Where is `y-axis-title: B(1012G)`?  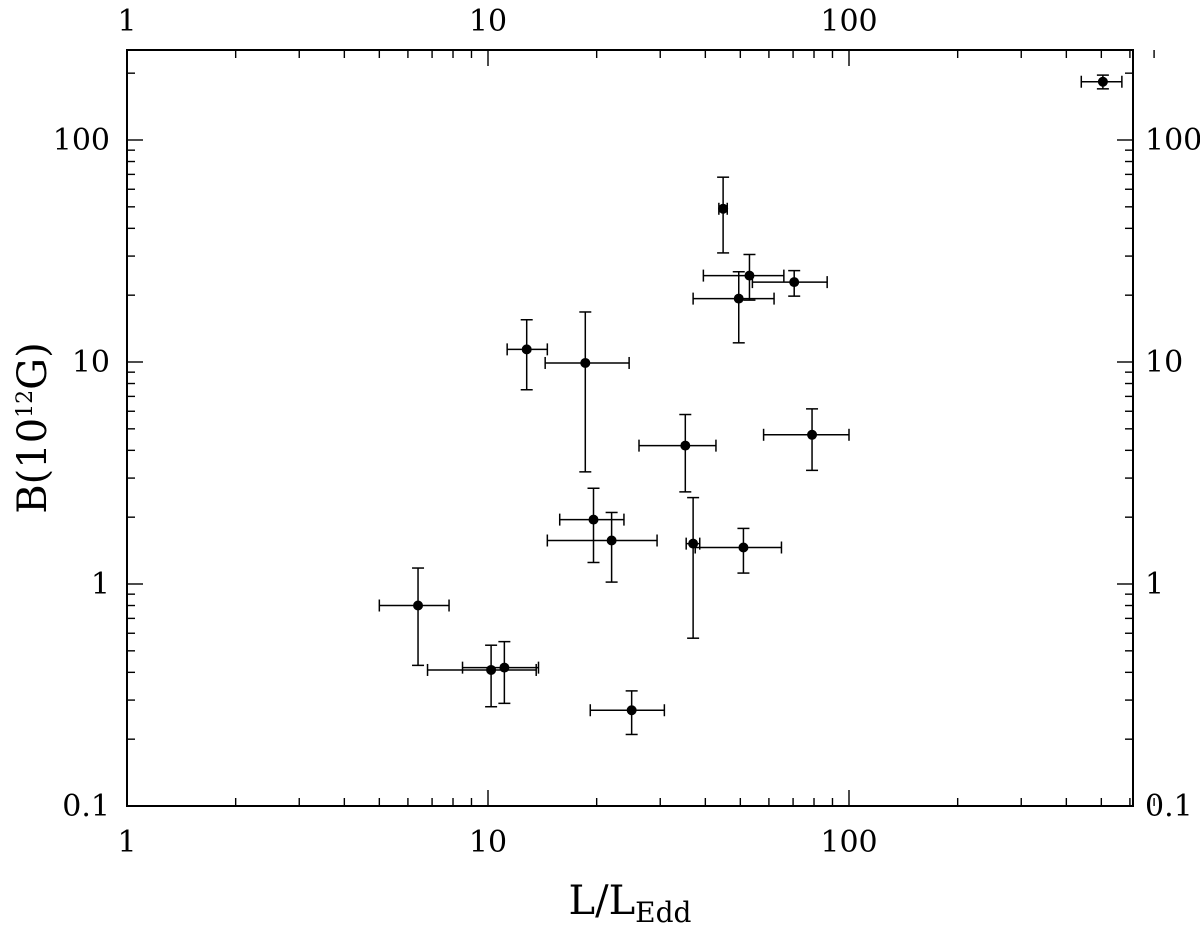
y-axis-title: B(1012G) is located at coordinates (33, 427).